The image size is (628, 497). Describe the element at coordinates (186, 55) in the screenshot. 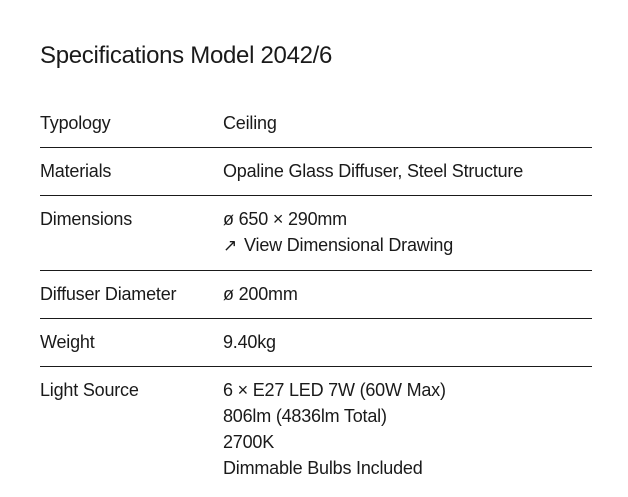

I see `page-title: Specifications Model 2042/6` at that location.